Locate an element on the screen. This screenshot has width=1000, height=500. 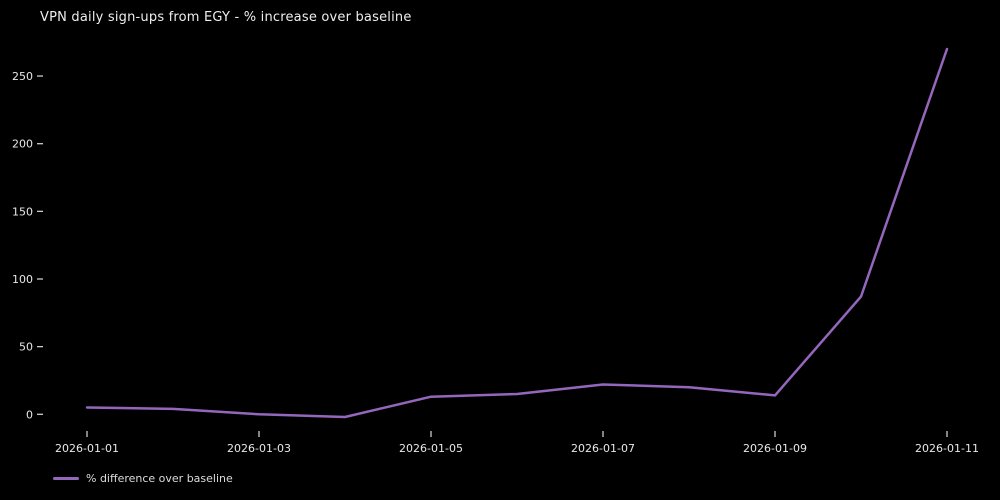
y-tick-label: 200 is located at coordinates (22, 144).